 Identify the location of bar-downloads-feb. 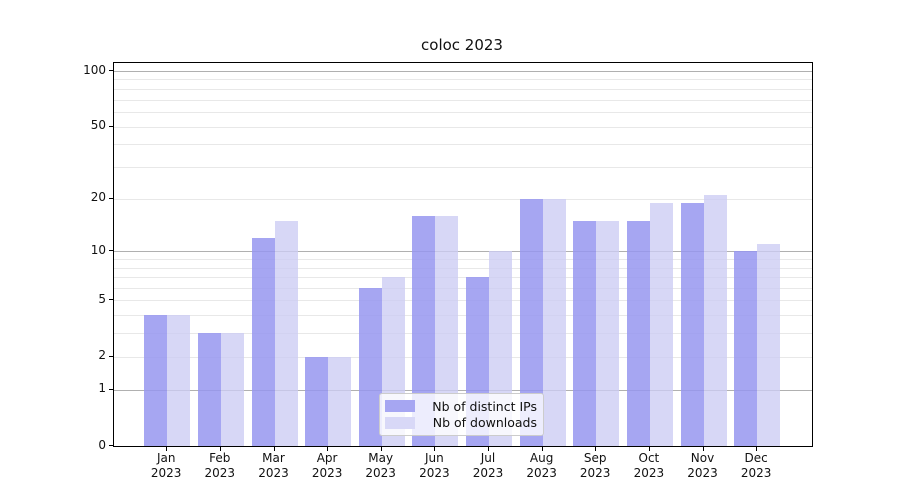
(232, 389).